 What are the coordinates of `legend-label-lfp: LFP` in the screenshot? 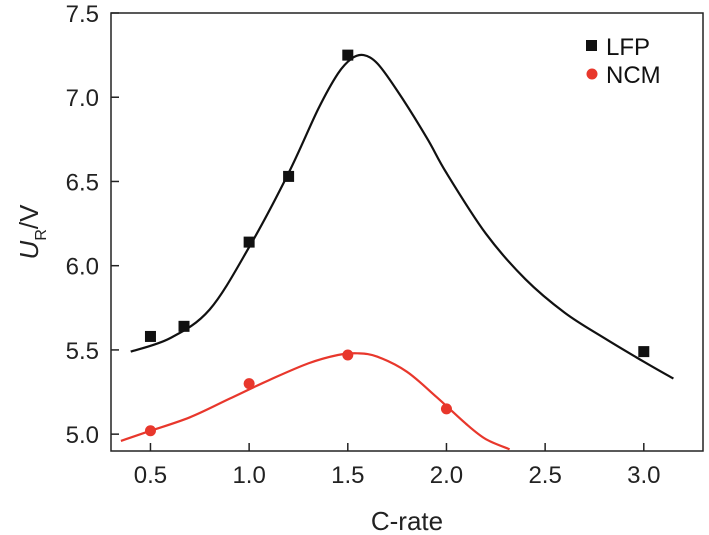 It's located at (628, 47).